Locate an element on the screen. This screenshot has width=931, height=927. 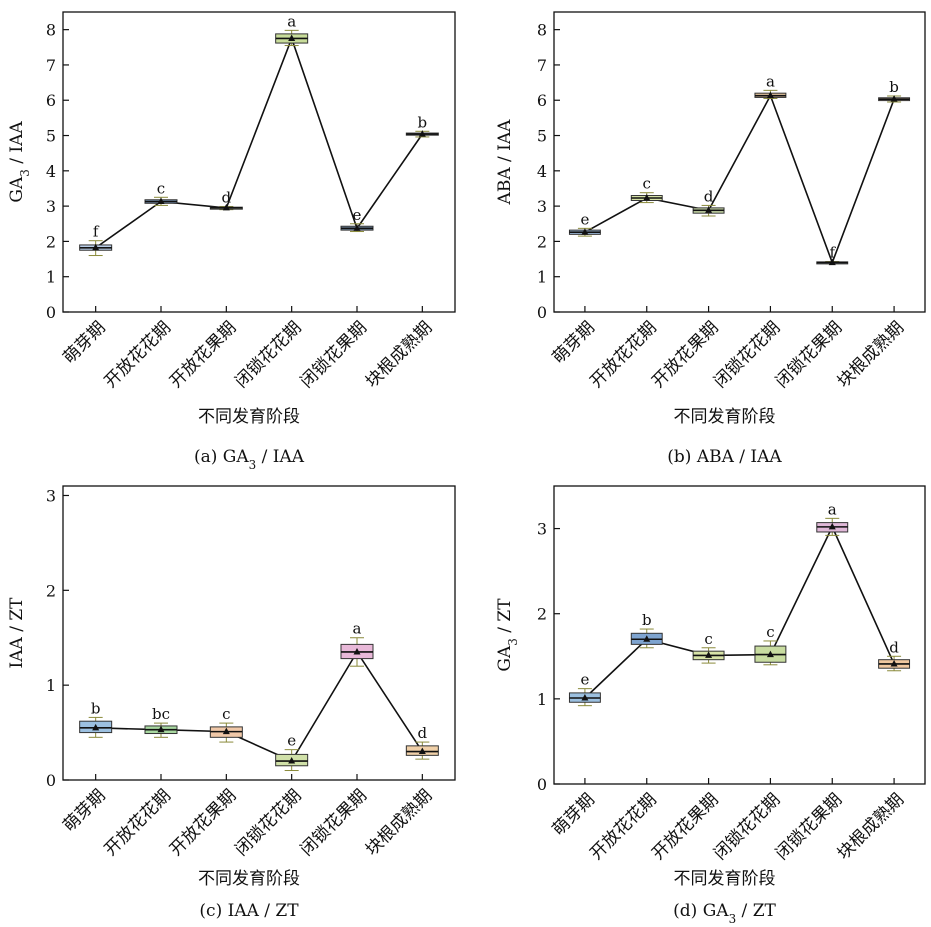
significance-letter: bc is located at coordinates (161, 714).